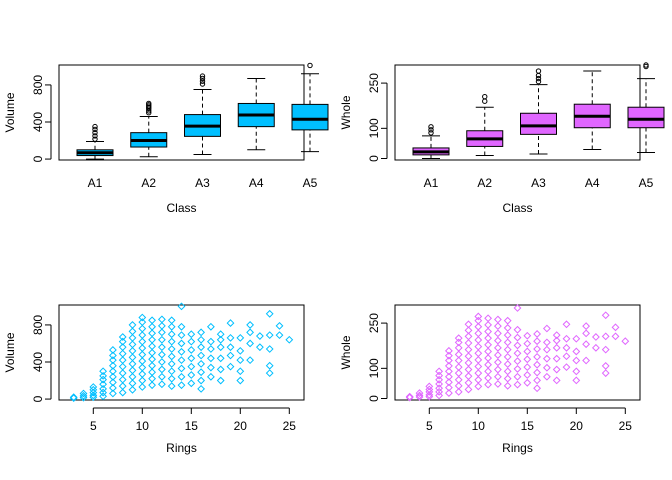 The width and height of the screenshot is (672, 480). Describe the element at coordinates (38, 362) in the screenshot. I see `y-tick-label: 400` at that location.